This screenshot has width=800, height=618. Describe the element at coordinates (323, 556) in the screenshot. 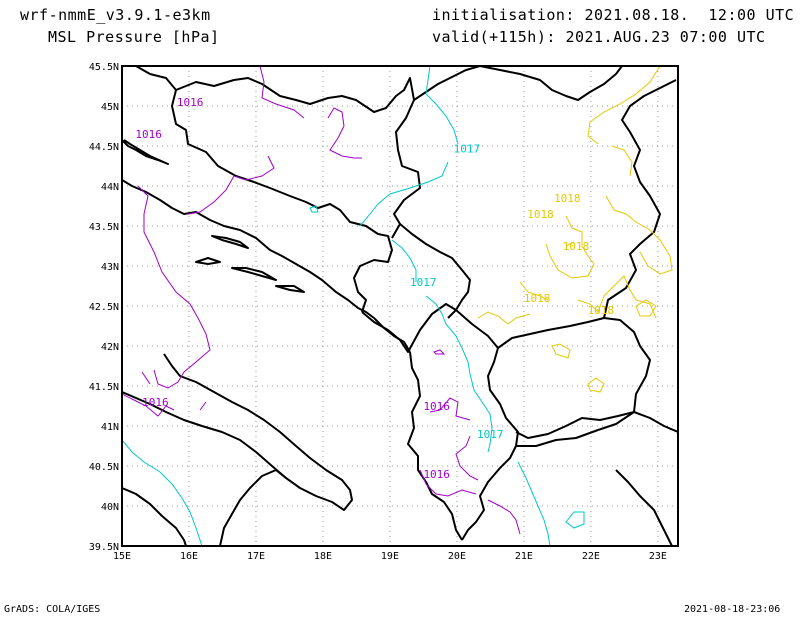

I see `lon-tick-label: 18E` at that location.